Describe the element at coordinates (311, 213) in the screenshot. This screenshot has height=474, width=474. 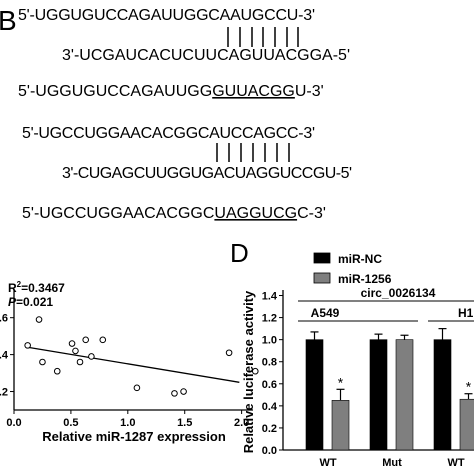
I see `sequence-part: C-3'` at that location.